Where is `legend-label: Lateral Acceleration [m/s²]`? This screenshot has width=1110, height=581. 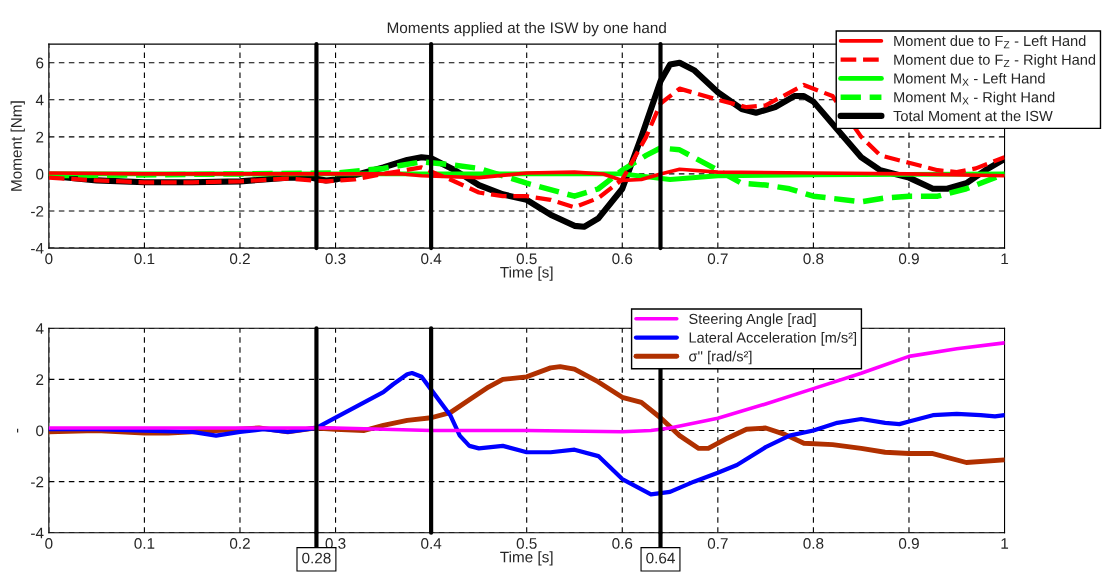
legend-label: Lateral Acceleration [m/s²] is located at coordinates (773, 339).